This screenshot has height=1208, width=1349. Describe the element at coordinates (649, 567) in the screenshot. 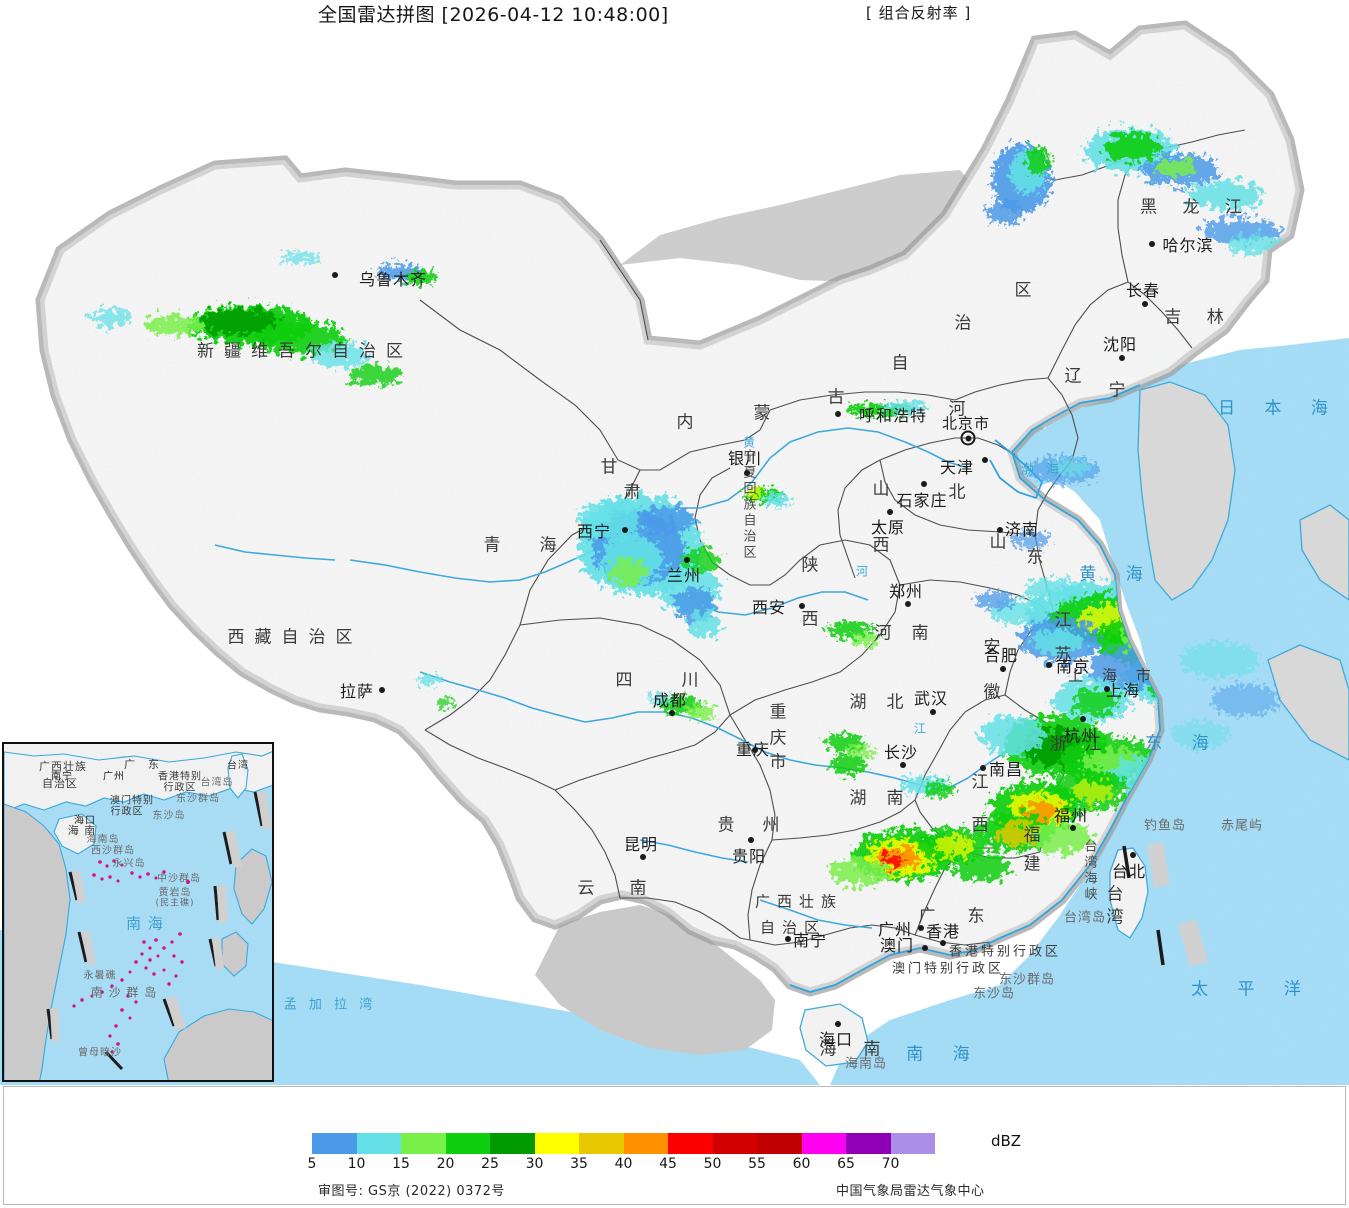

I see `echo-gansu-qinghai` at that location.